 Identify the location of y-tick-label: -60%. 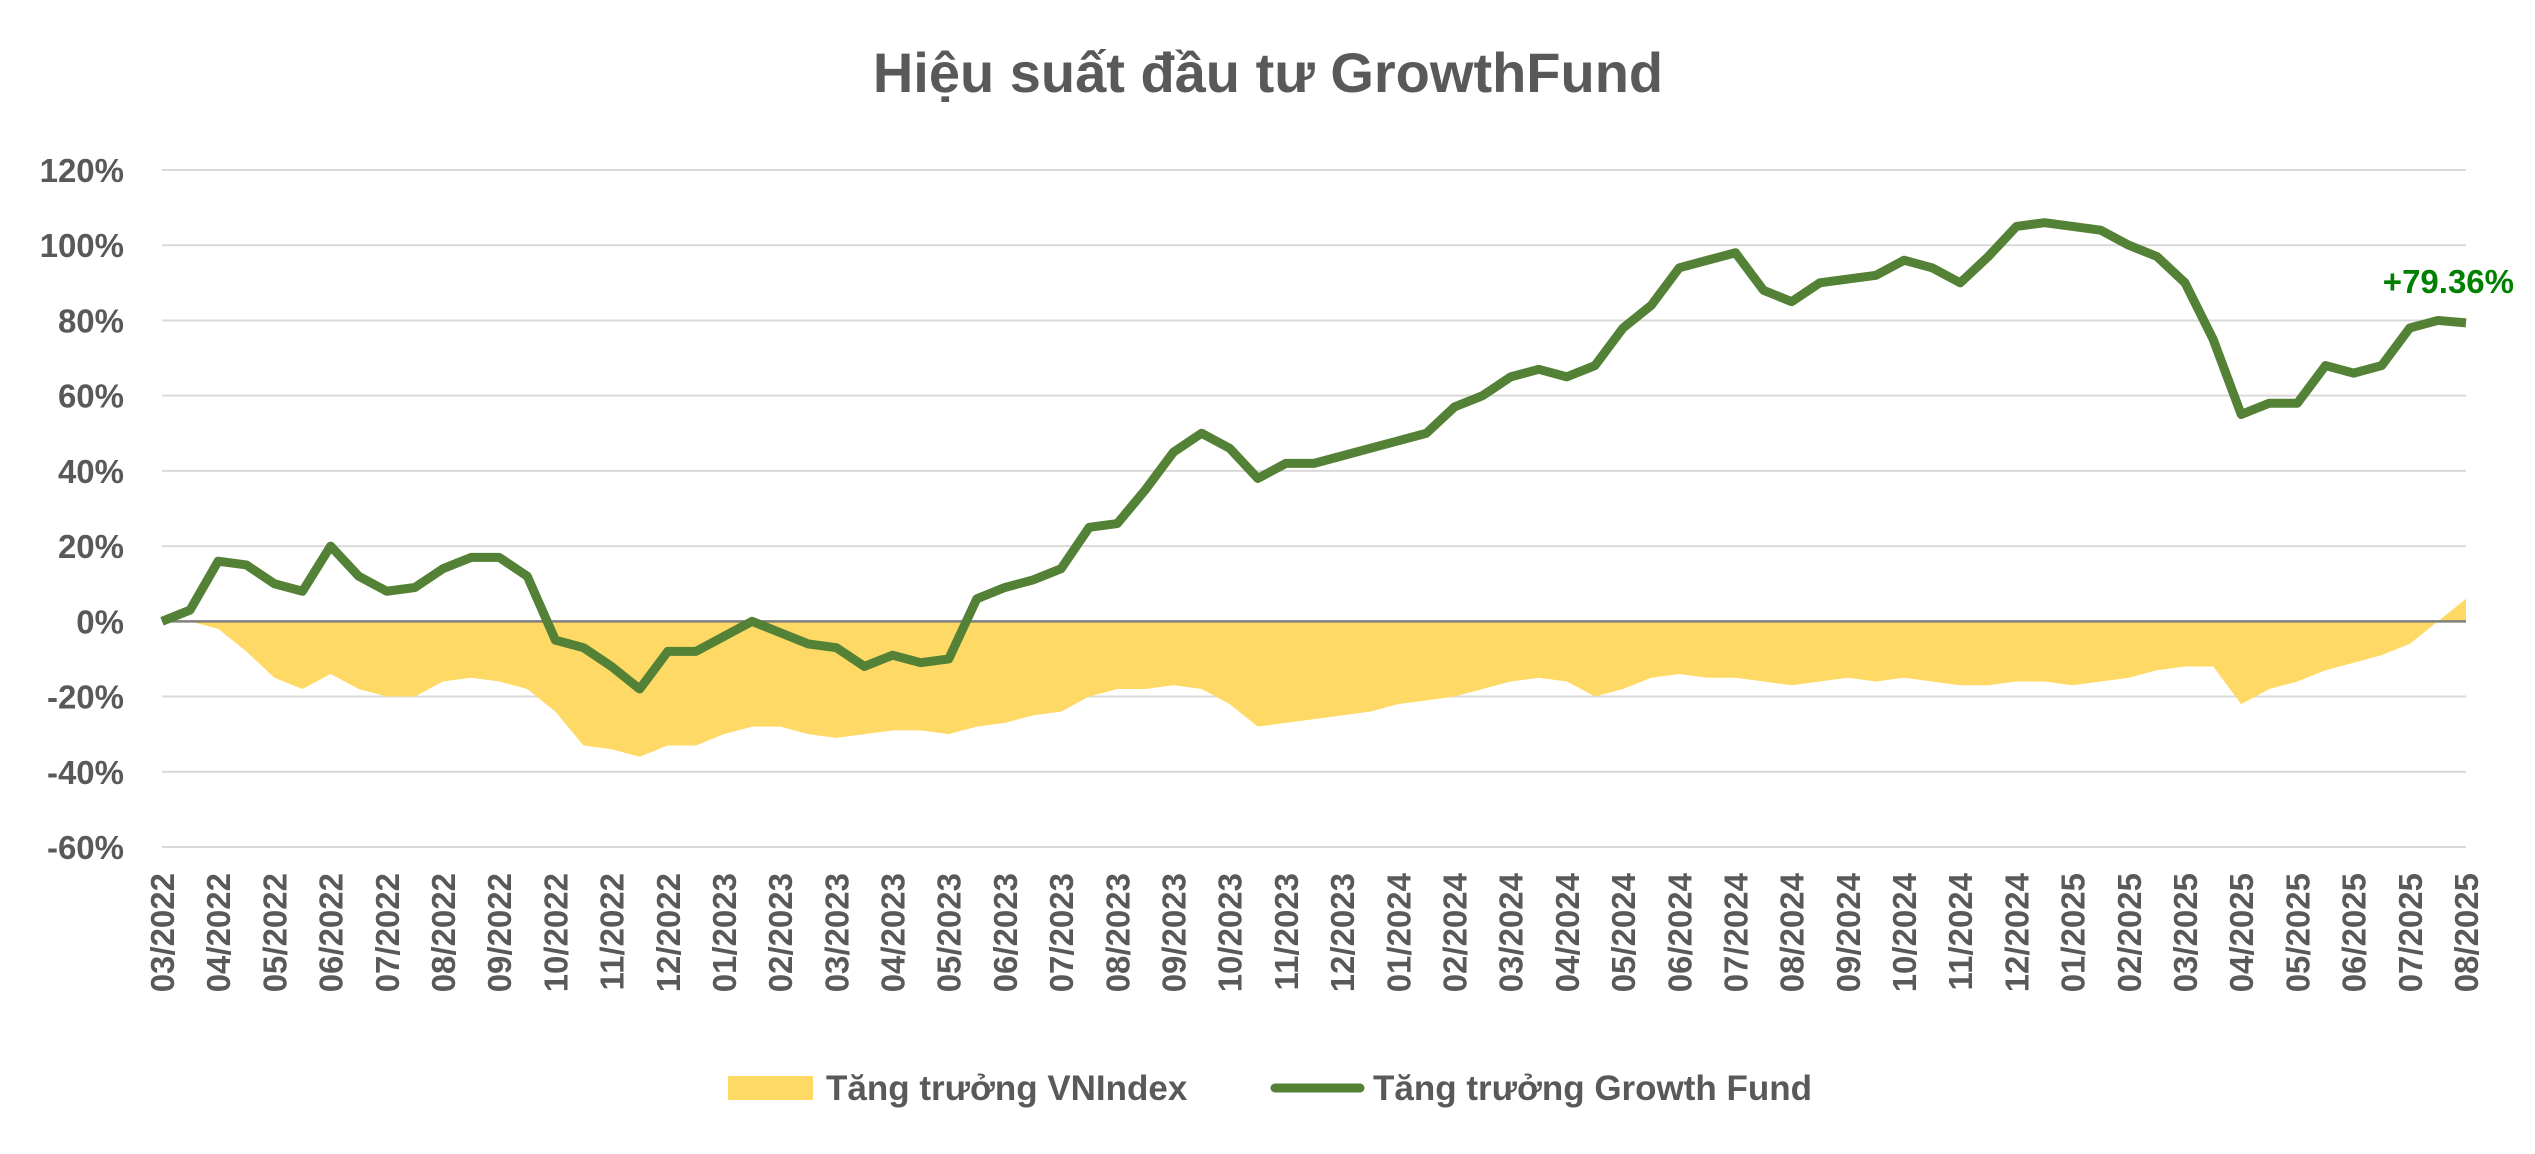
(85, 847).